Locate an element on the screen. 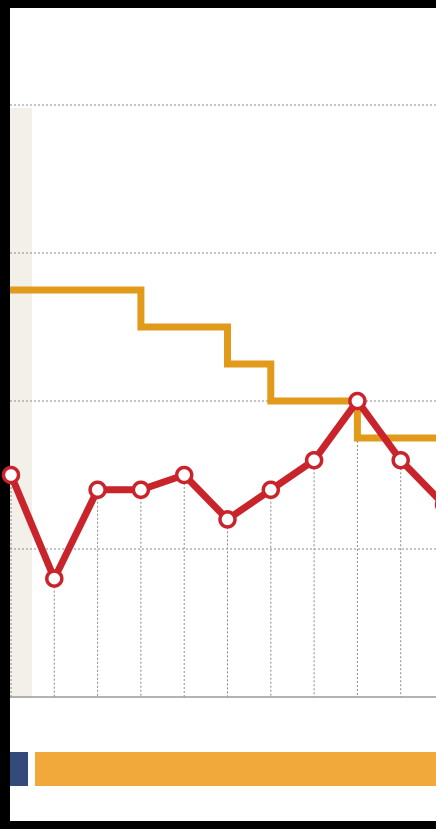 The image size is (436, 829). left-shaded-strip is located at coordinates (21, 403).